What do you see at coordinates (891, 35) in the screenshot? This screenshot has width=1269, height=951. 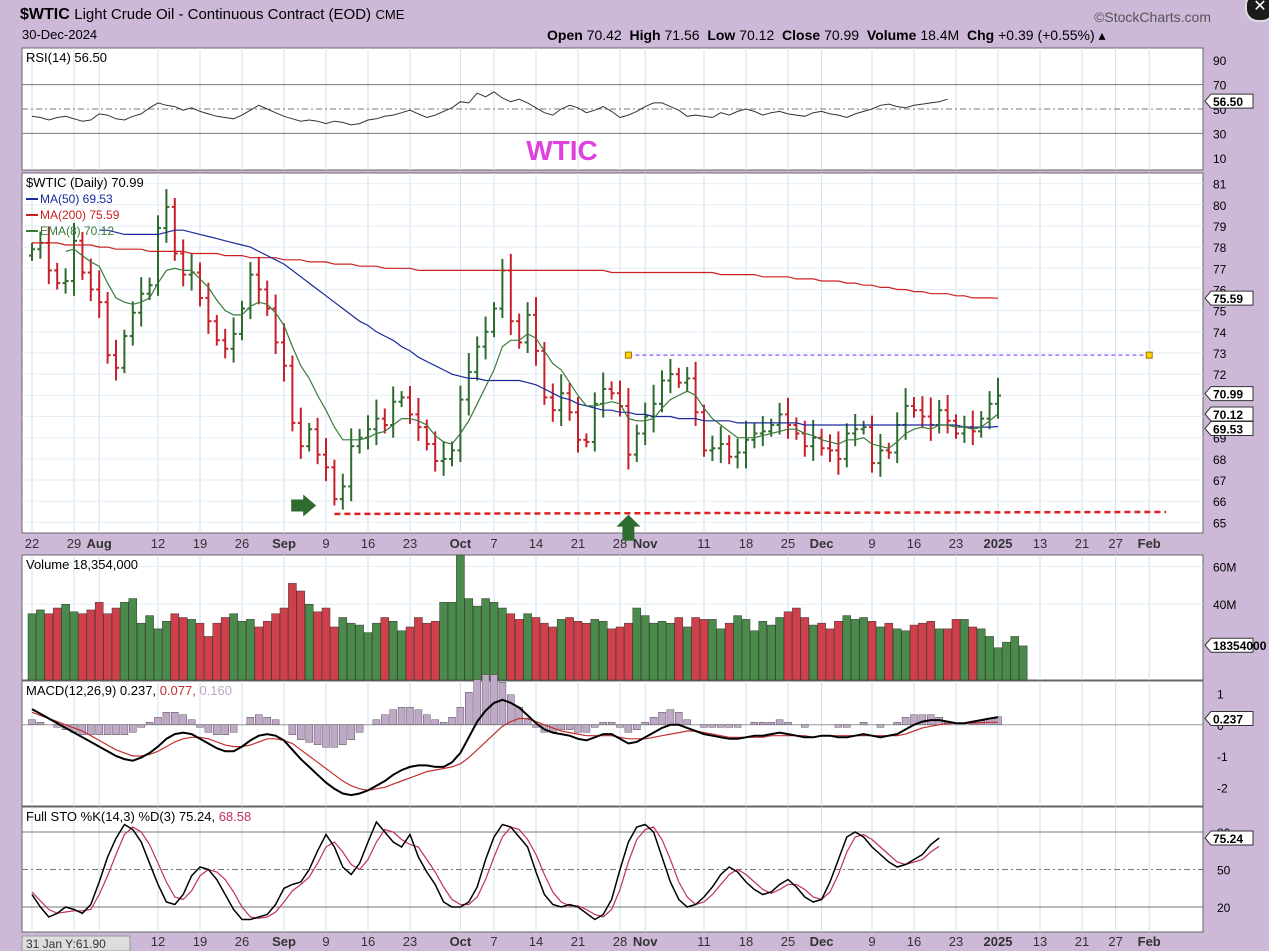 I see `volume-label: Volume` at bounding box center [891, 35].